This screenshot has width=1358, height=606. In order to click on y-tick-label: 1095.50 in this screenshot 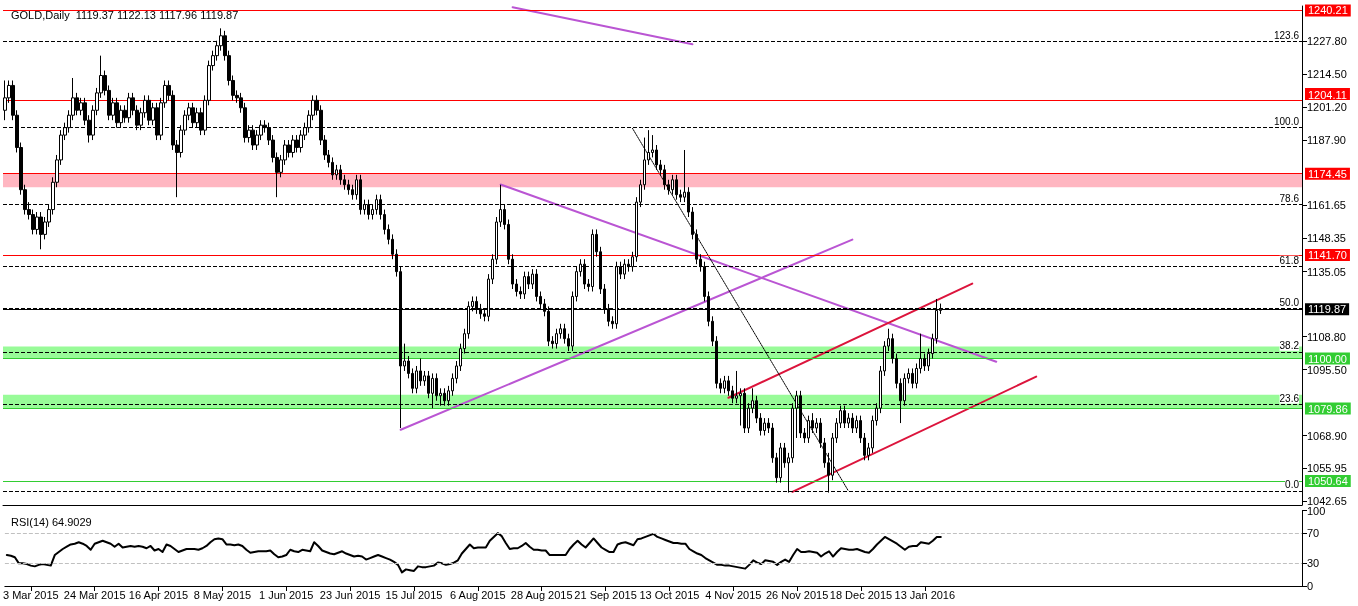, I will do `click(1327, 369)`.